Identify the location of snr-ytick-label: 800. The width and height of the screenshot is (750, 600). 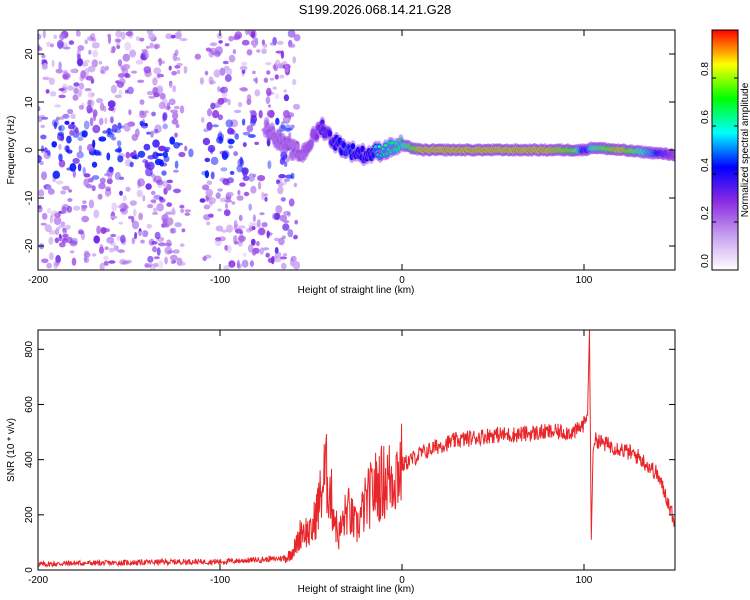
(29, 349).